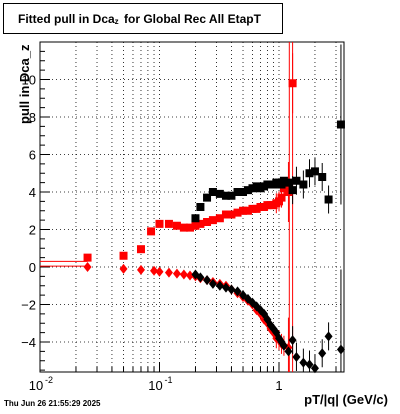  I want to click on y-tick-label: 10, so click(29, 80).